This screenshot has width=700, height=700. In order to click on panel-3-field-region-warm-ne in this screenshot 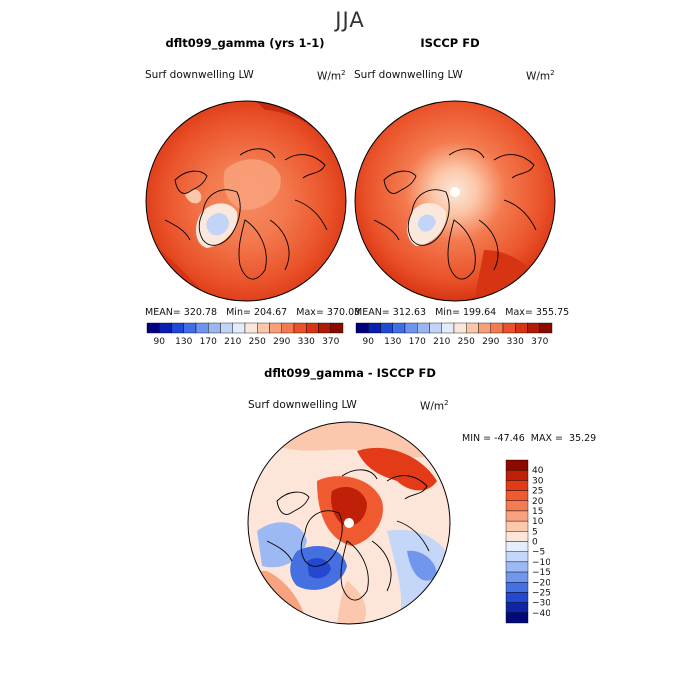, I will do `click(397, 469)`.